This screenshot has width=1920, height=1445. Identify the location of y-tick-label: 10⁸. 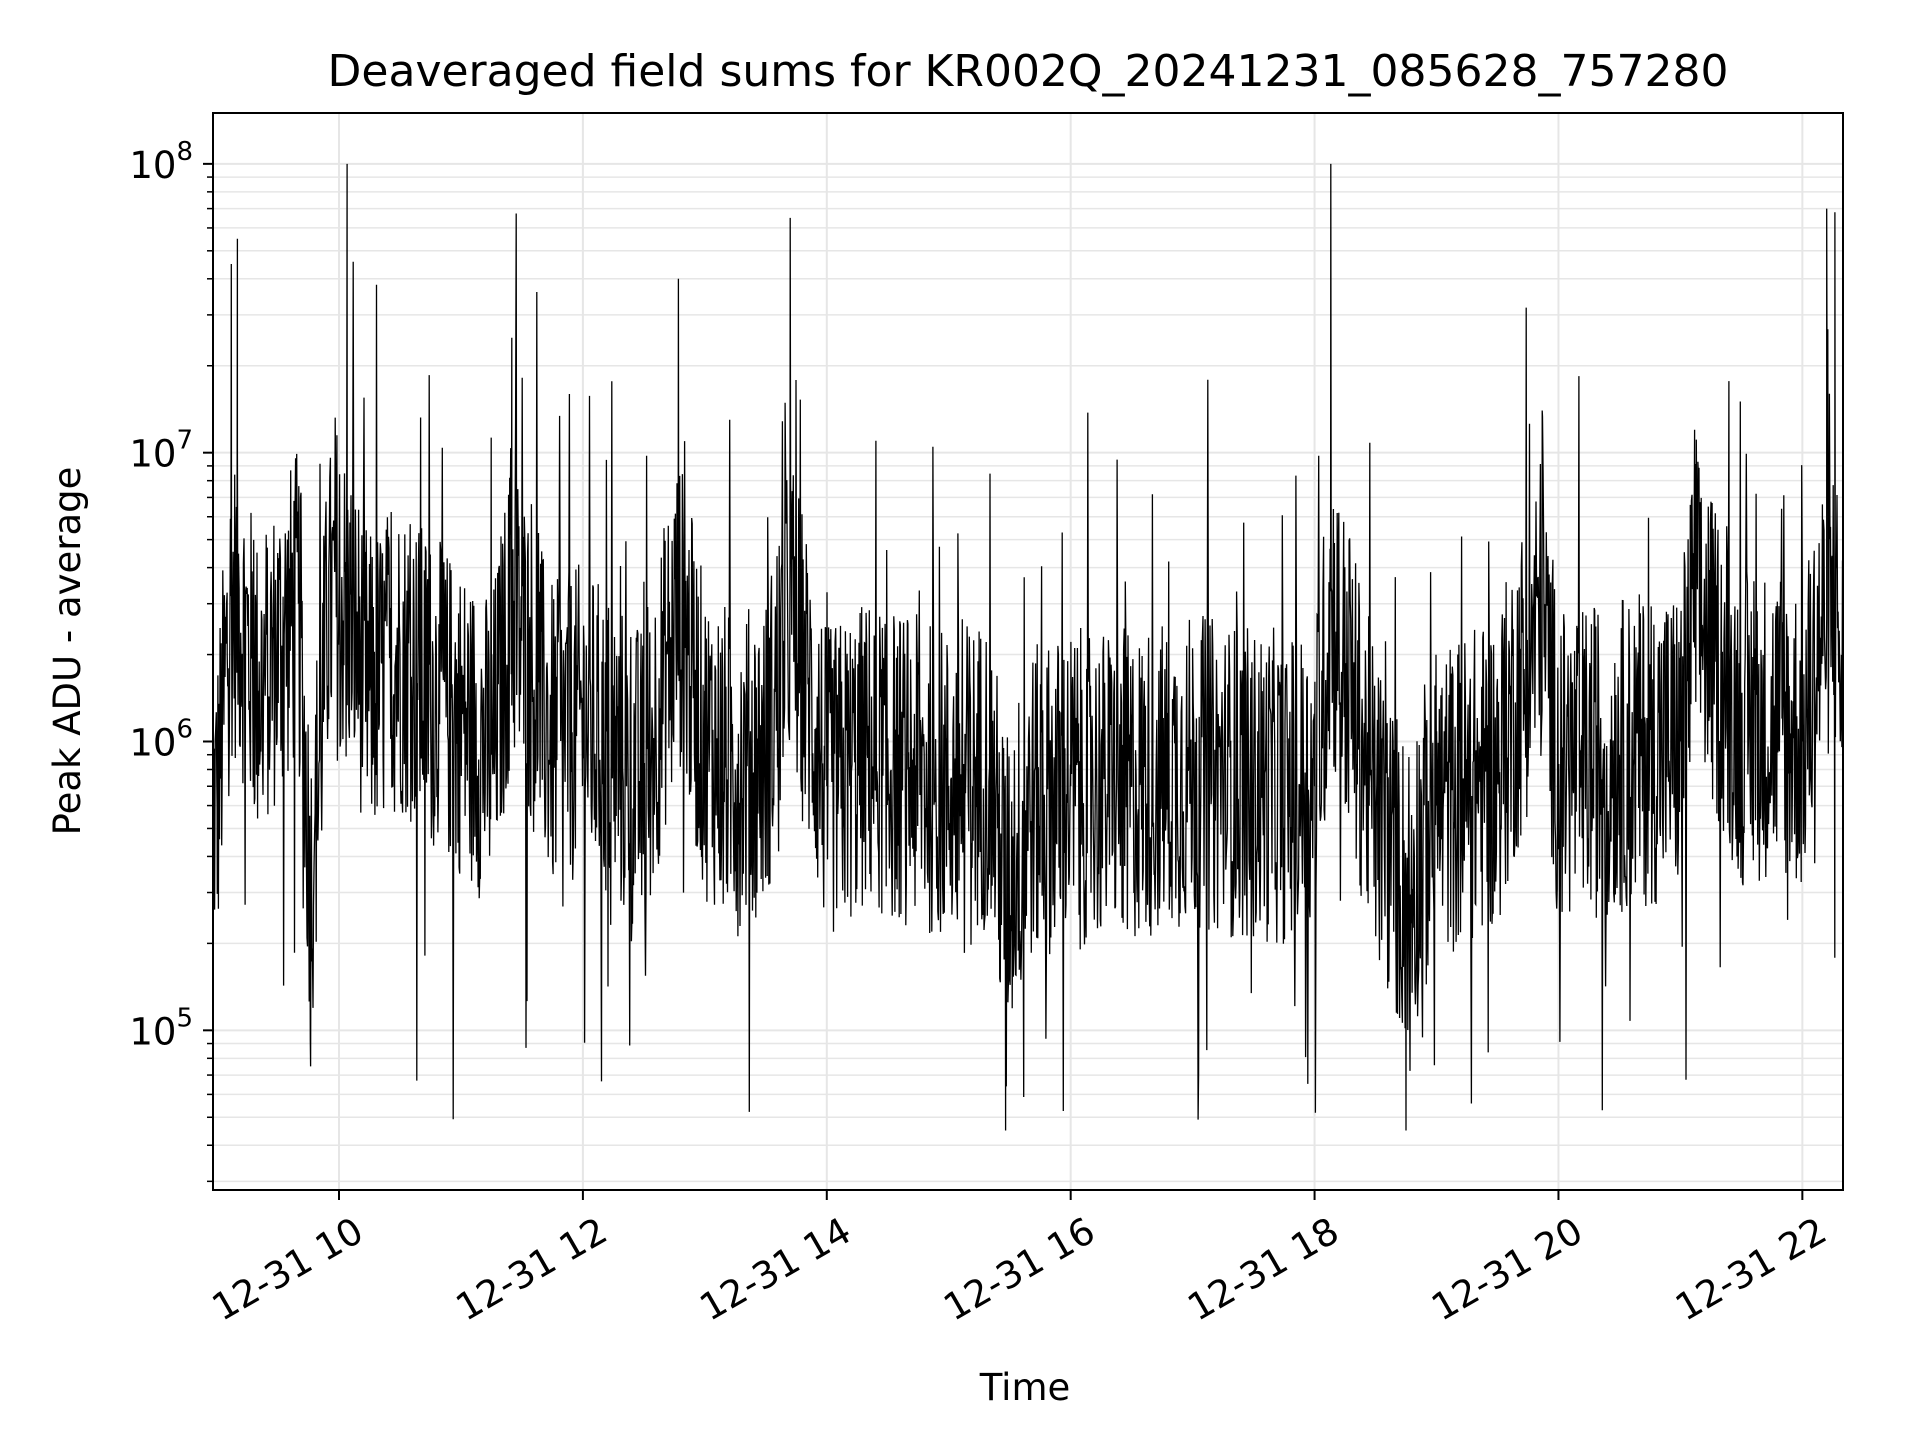
(161, 162).